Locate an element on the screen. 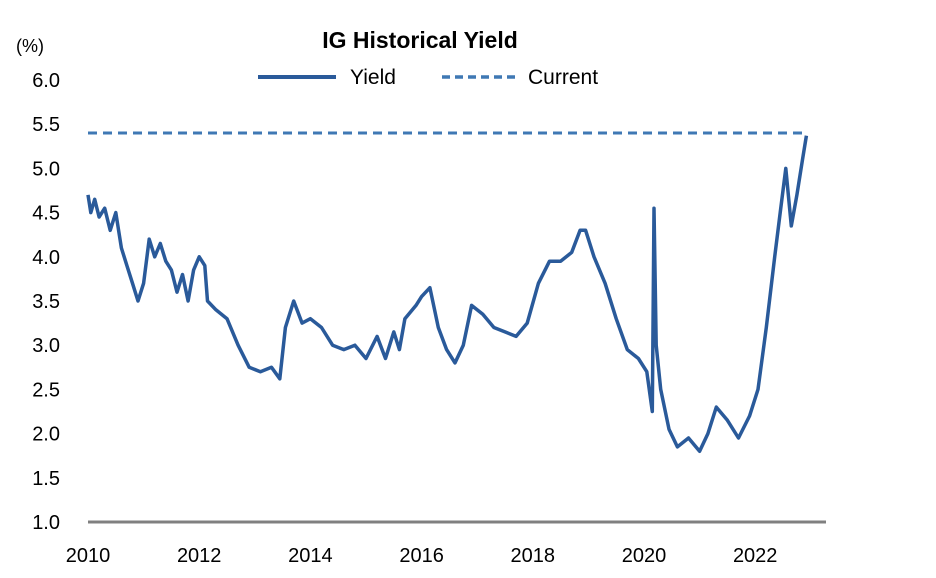 The image size is (936, 578). y-tick-label: 3.5 is located at coordinates (46, 302).